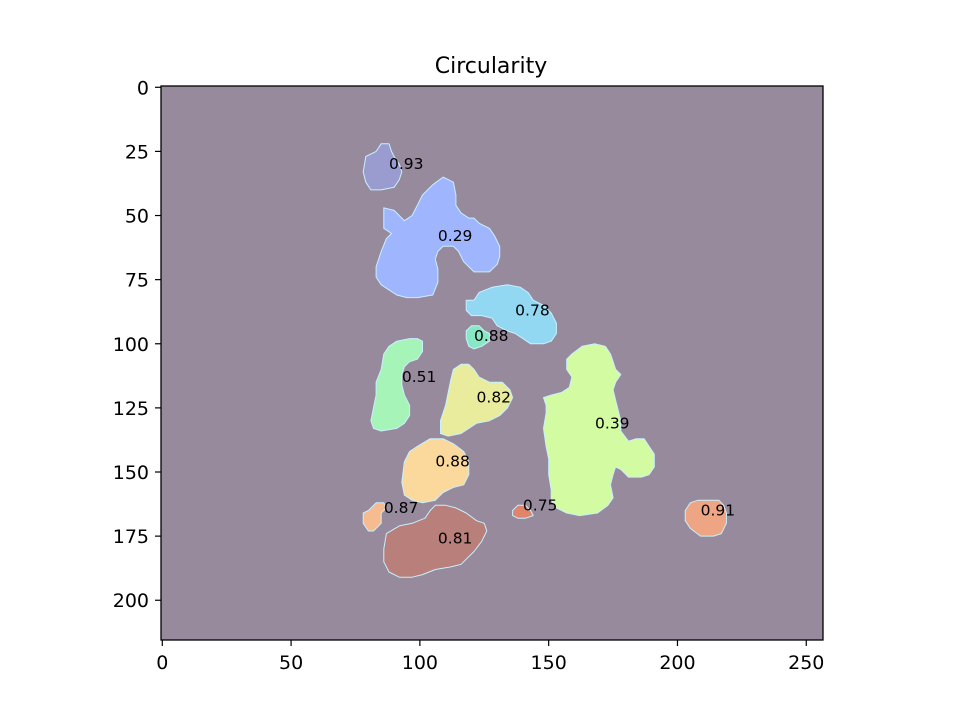 The height and width of the screenshot is (720, 960). What do you see at coordinates (677, 663) in the screenshot?
I see `x-tick-label: 200` at bounding box center [677, 663].